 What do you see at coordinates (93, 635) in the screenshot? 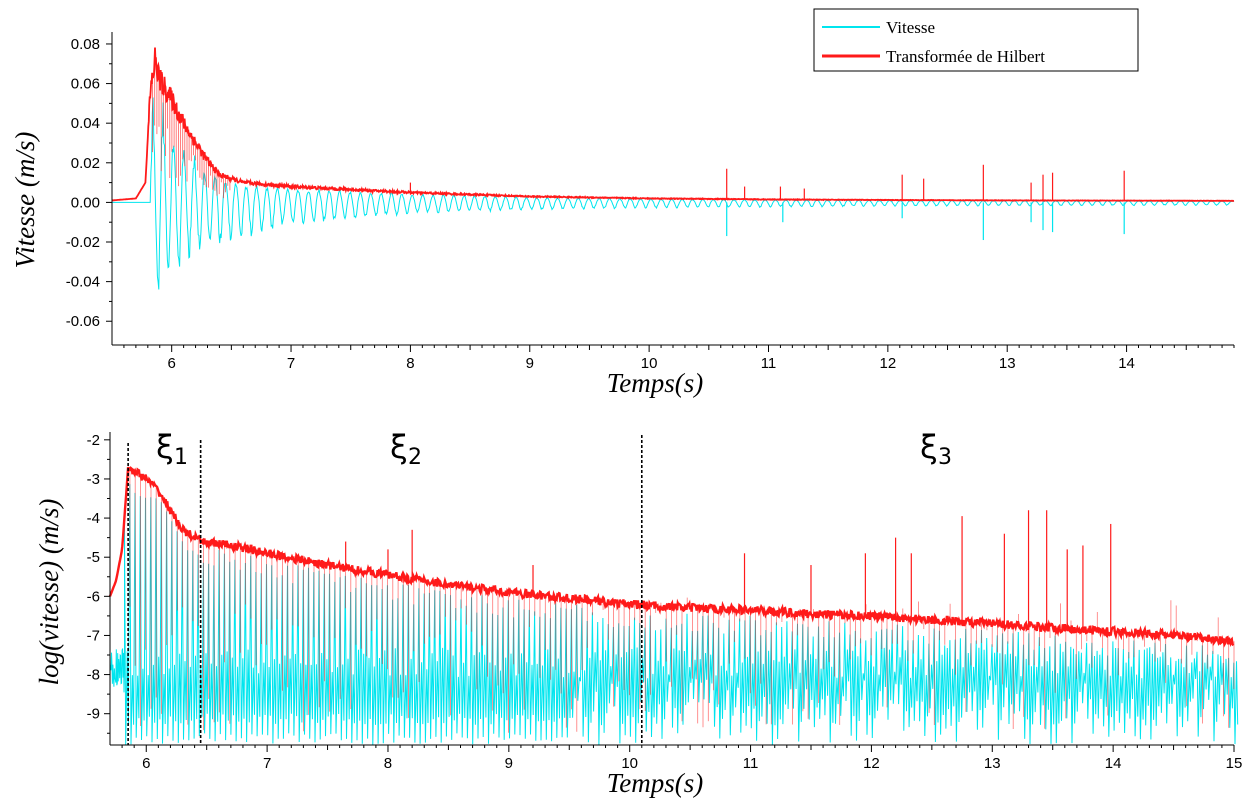
I see `bottom-y-tick-label: -7` at bounding box center [93, 635].